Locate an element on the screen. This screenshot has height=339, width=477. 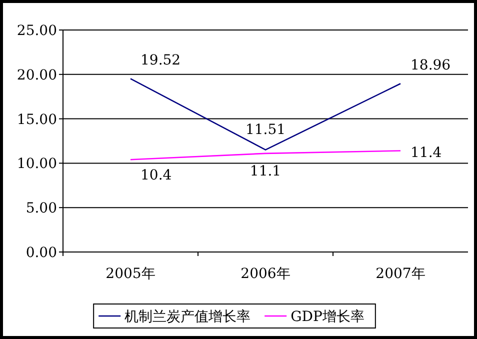
y-tick-label: 15.00 is located at coordinates (36, 120).